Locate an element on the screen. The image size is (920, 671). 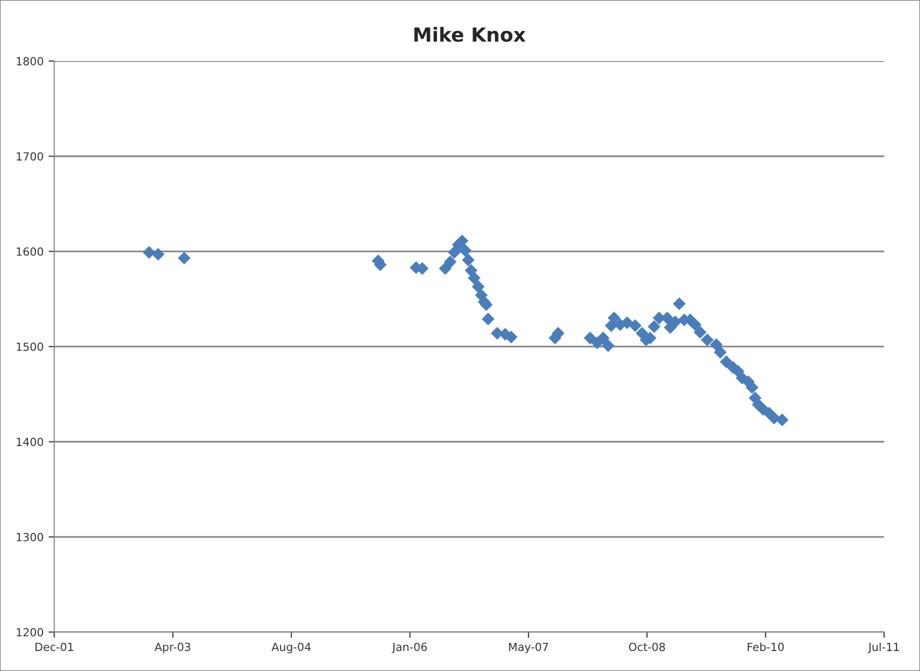
y-tick-label: 1500 is located at coordinates (30, 346).